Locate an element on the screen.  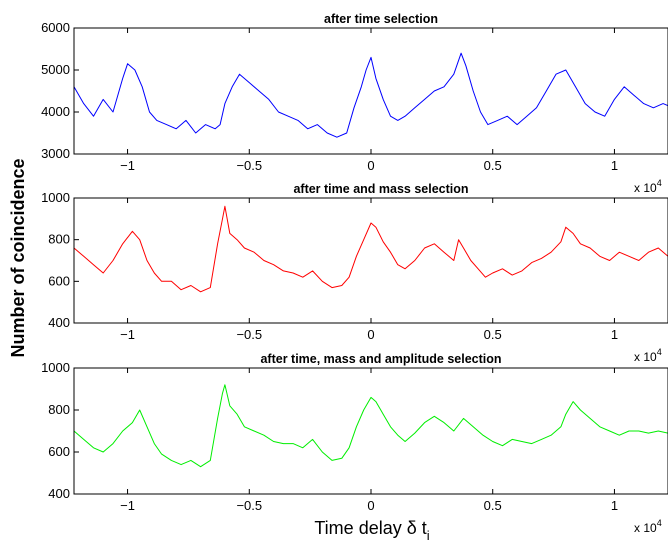
x-axis-label-main: Time delay δ t is located at coordinates (370, 528).